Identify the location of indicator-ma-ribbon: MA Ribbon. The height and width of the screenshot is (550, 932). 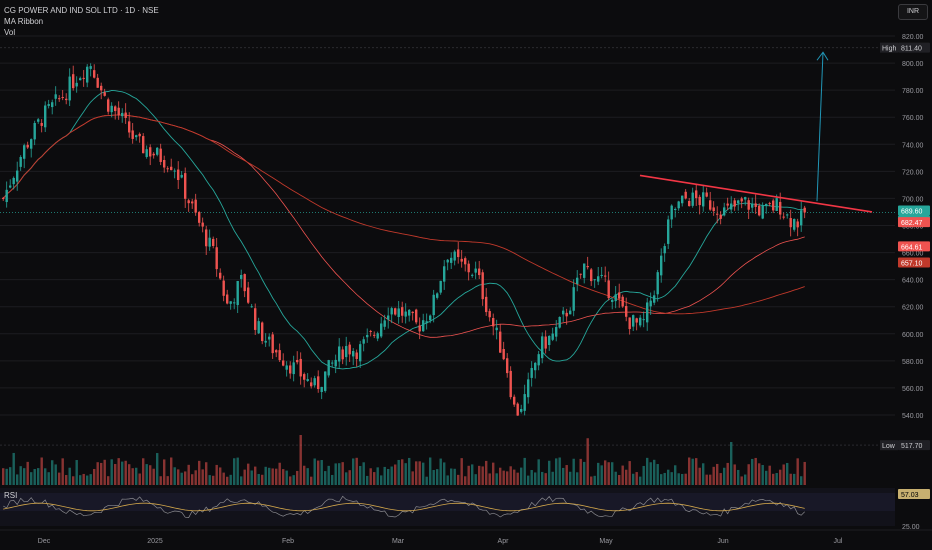
(24, 21).